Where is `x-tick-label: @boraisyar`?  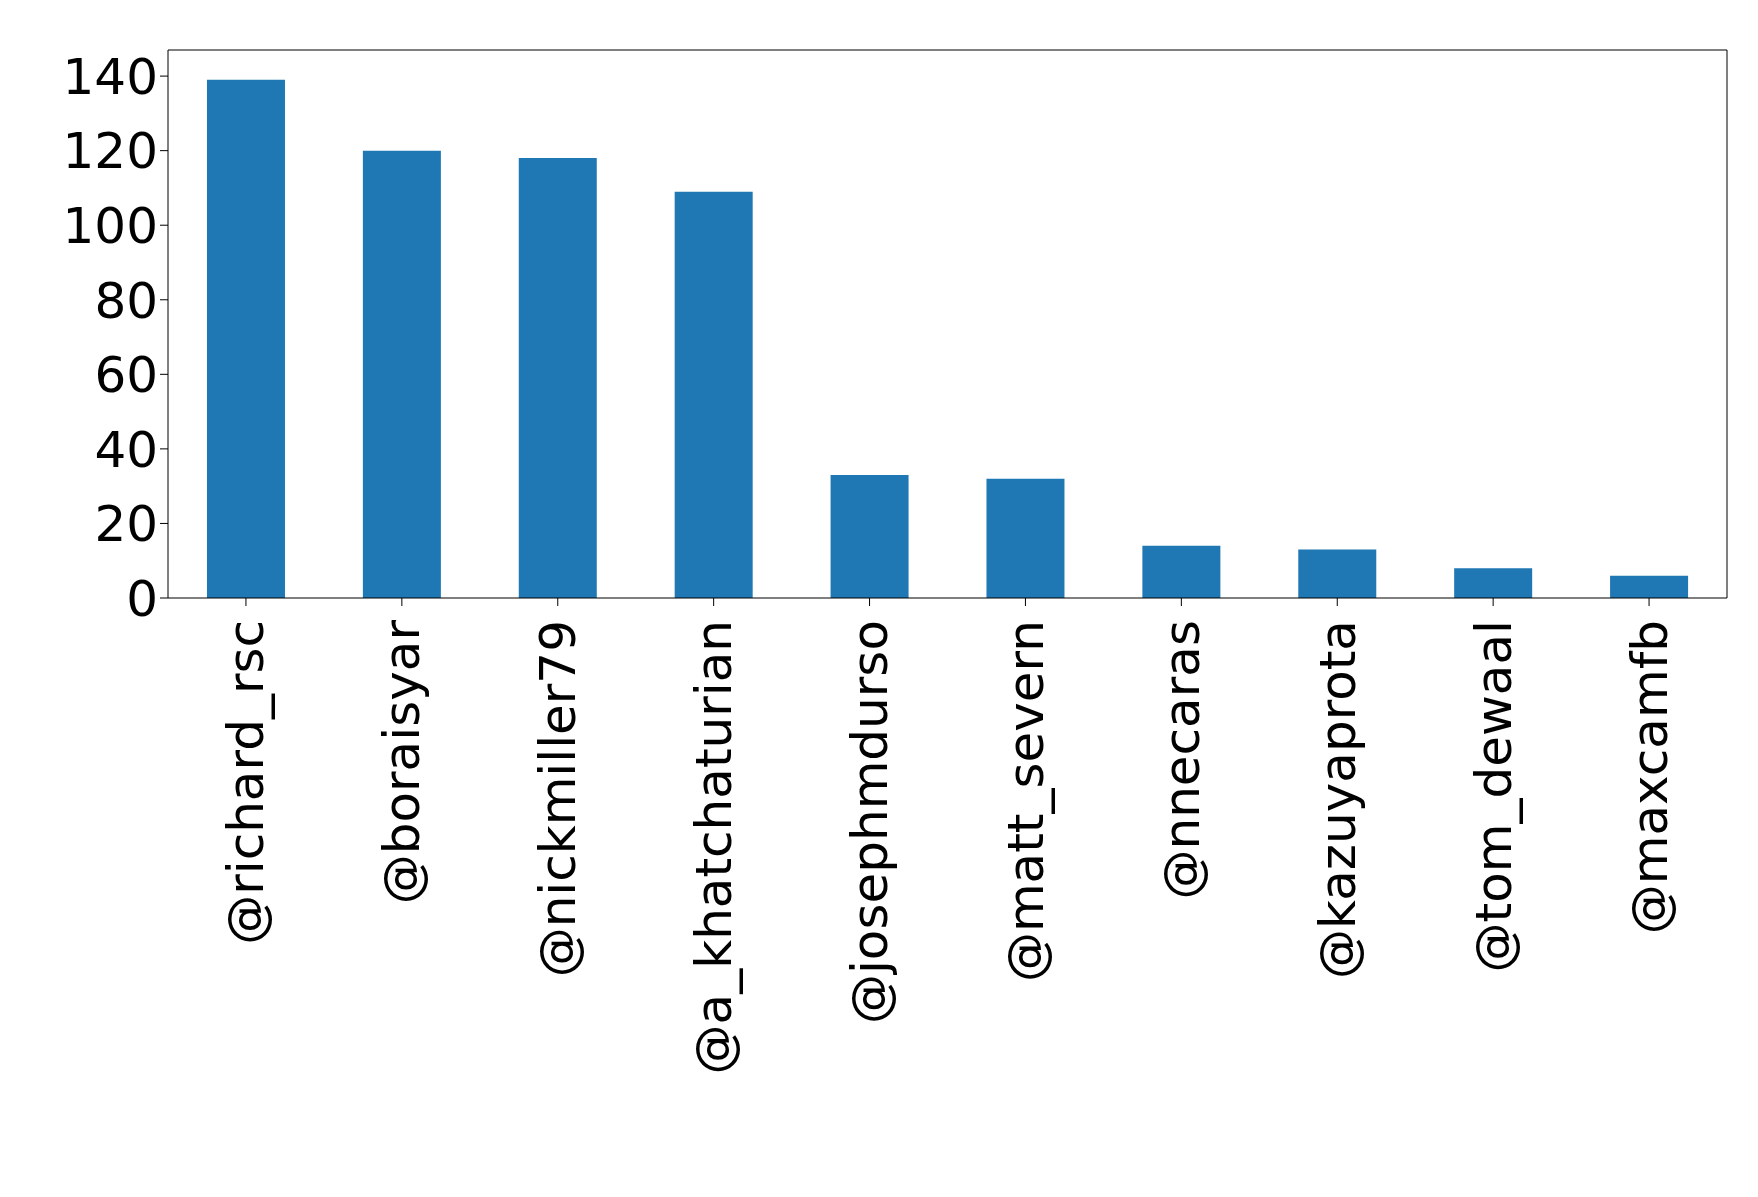
x-tick-label: @boraisyar is located at coordinates (402, 762).